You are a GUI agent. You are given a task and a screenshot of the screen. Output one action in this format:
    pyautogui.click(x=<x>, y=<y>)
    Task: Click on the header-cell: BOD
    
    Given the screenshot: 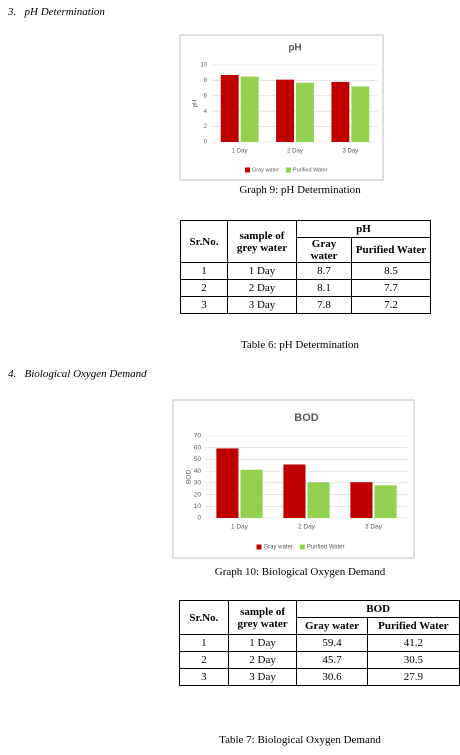 What is the action you would take?
    pyautogui.click(x=378, y=609)
    